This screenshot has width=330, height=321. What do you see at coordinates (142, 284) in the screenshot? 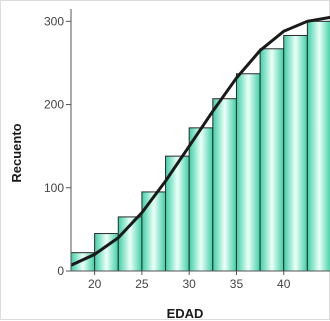
I see `x-tick-label-1: 25` at bounding box center [142, 284].